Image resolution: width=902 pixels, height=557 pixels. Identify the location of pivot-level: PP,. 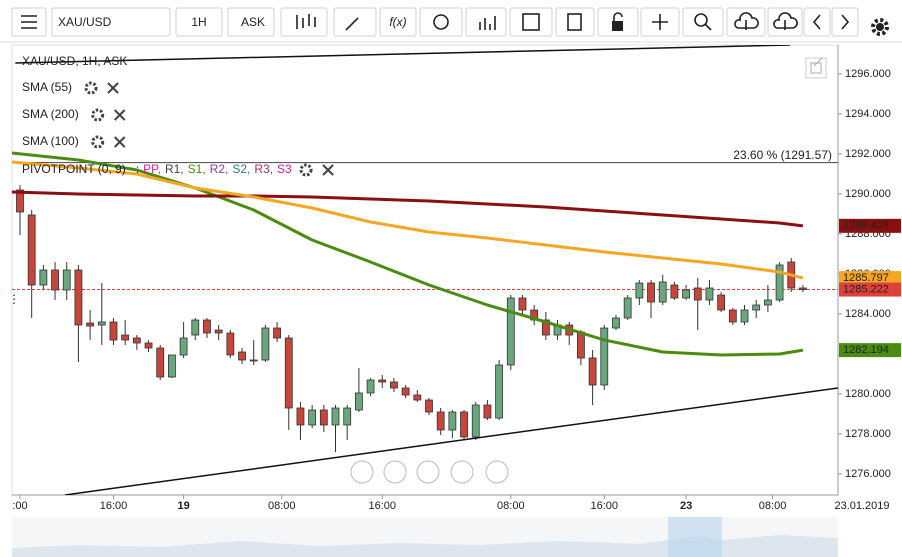
(152, 169).